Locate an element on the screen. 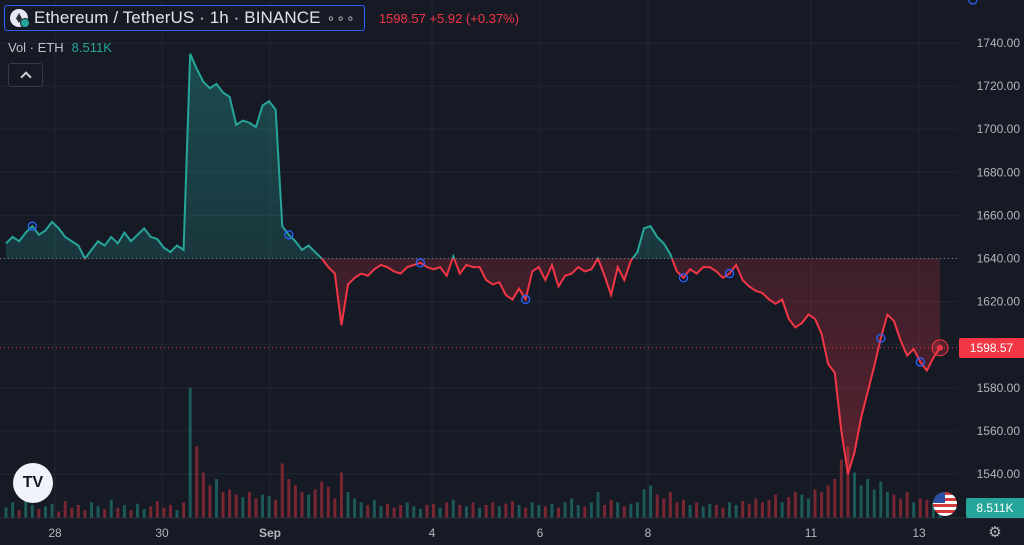 This screenshot has width=1024, height=545. symbol-selector: Ethereum / TetherUS · 1h · BINANCE ∘∘∘ is located at coordinates (184, 18).